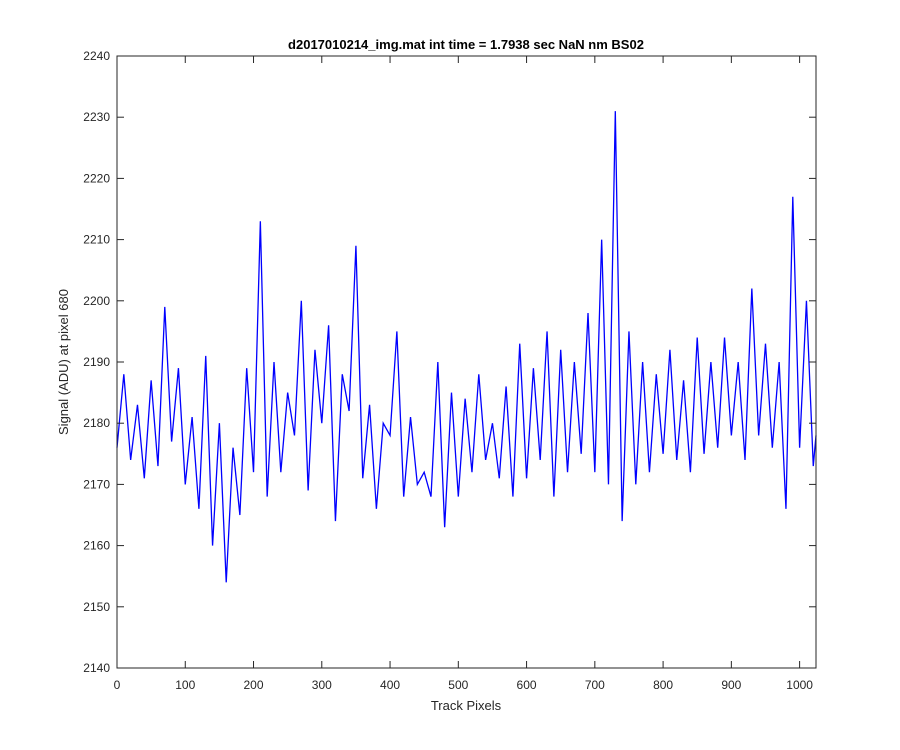  Describe the element at coordinates (96, 117) in the screenshot. I see `y-tick-label: 2230` at that location.